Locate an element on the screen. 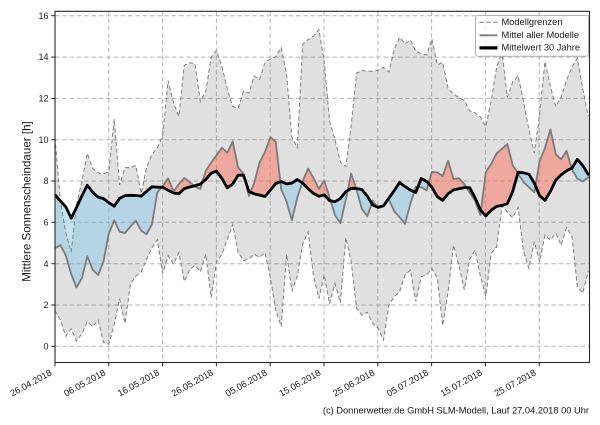 Image resolution: width=600 pixels, height=425 pixels. svg-text: 0 is located at coordinates (45, 346).